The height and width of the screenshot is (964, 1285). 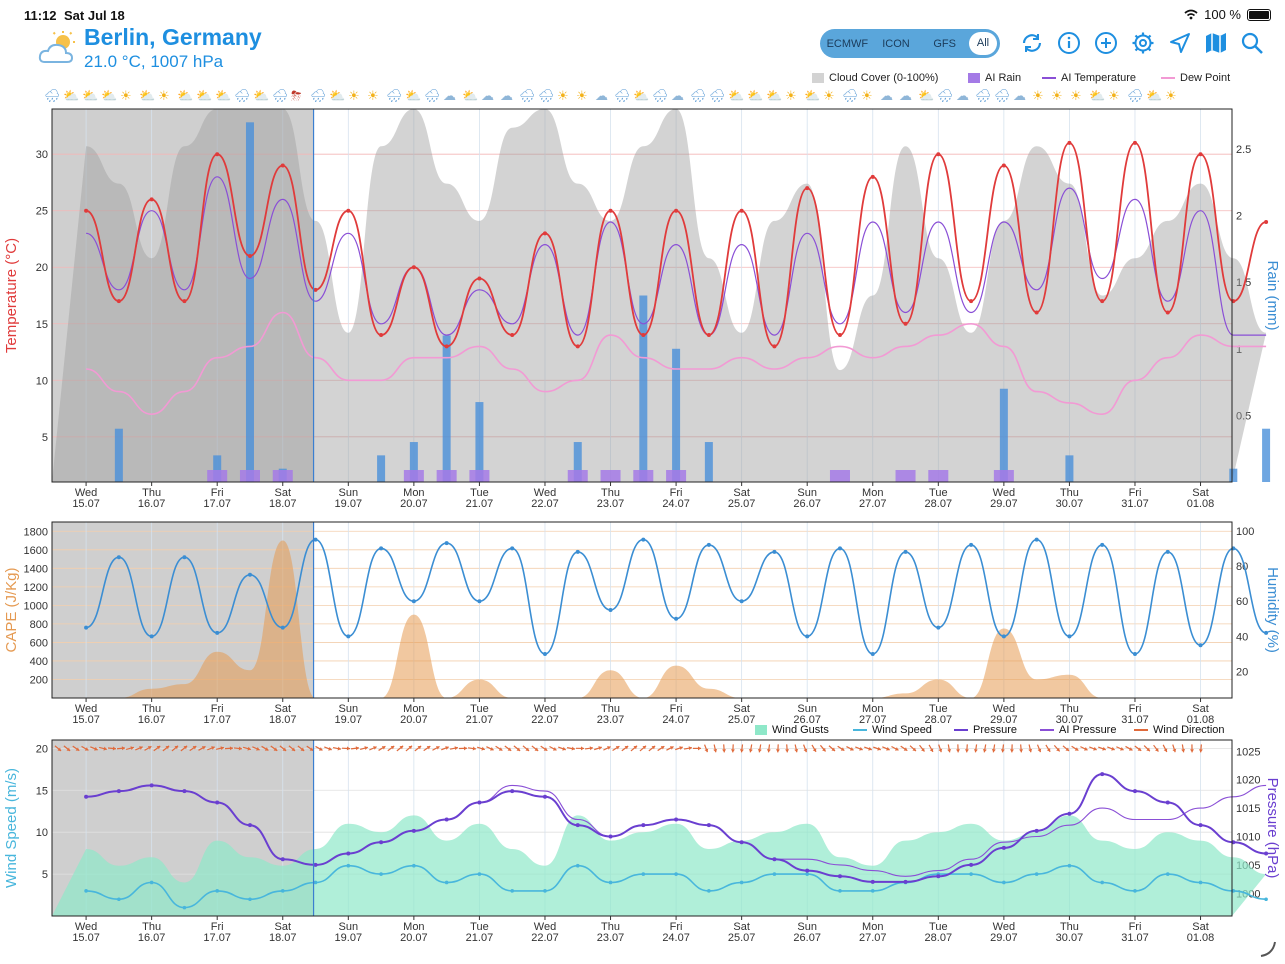 I want to click on info-icon, so click(x=1069, y=43).